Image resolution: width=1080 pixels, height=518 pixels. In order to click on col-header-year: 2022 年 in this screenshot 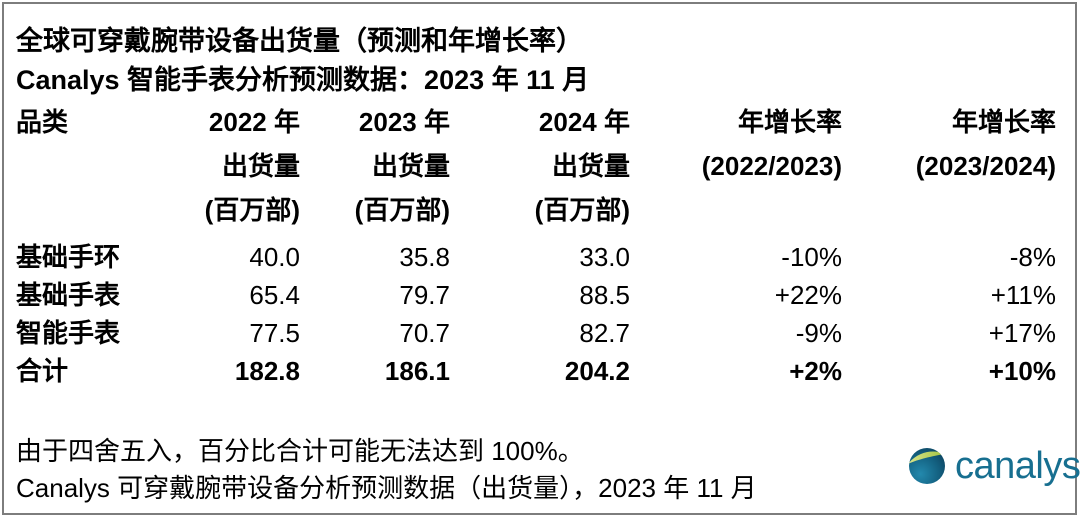, I will do `click(254, 122)`.